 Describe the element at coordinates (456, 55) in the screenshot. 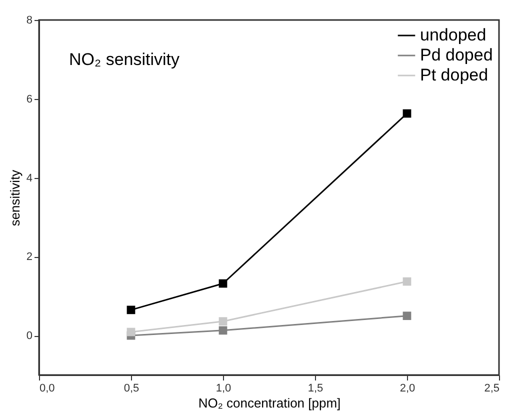

I see `legend-label: Pd doped` at that location.